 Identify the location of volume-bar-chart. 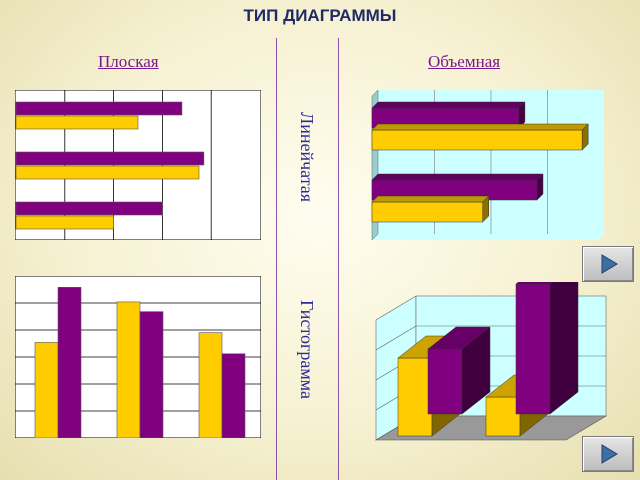
(487, 165).